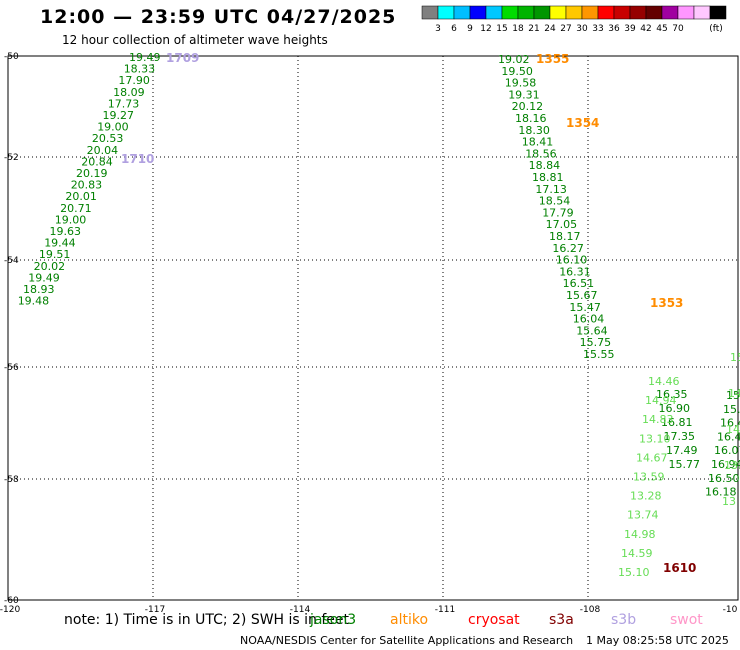 Image resolution: width=740 pixels, height=650 pixels. I want to click on wave-height-label: 19.31, so click(524, 94).